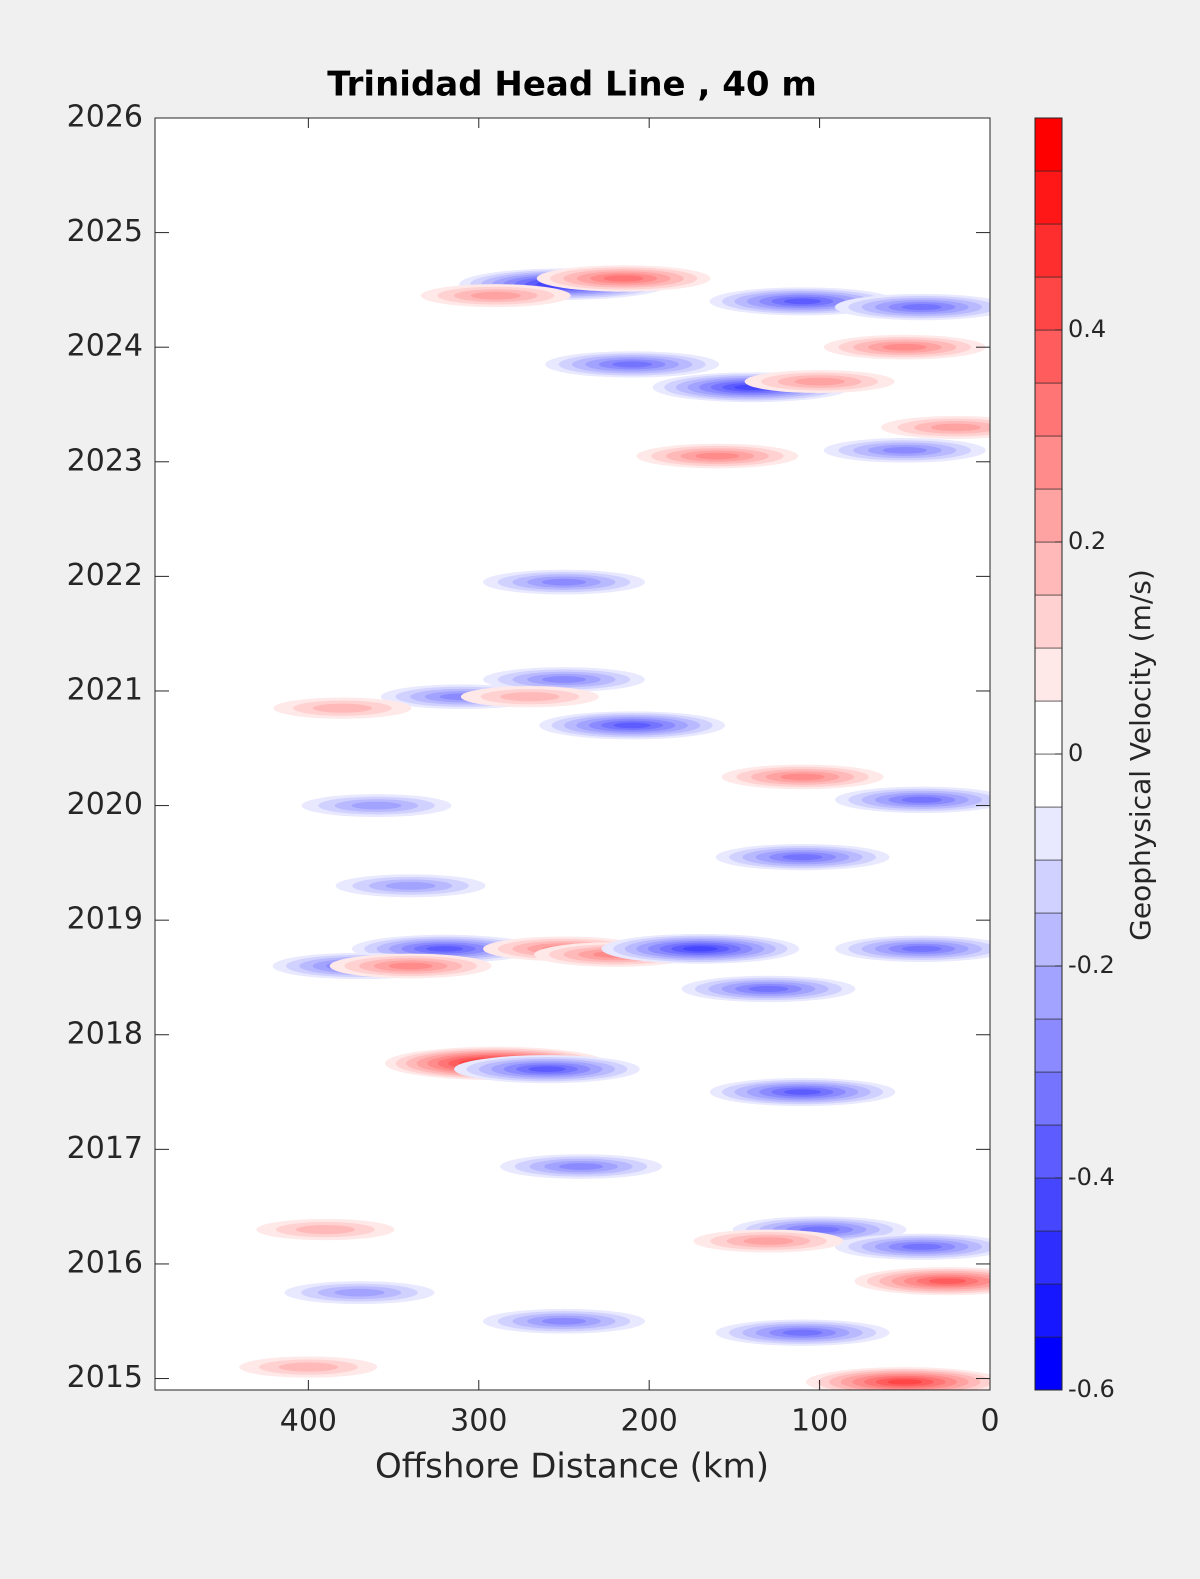 Image resolution: width=1200 pixels, height=1579 pixels. I want to click on y-tick-label: 2023, so click(105, 460).